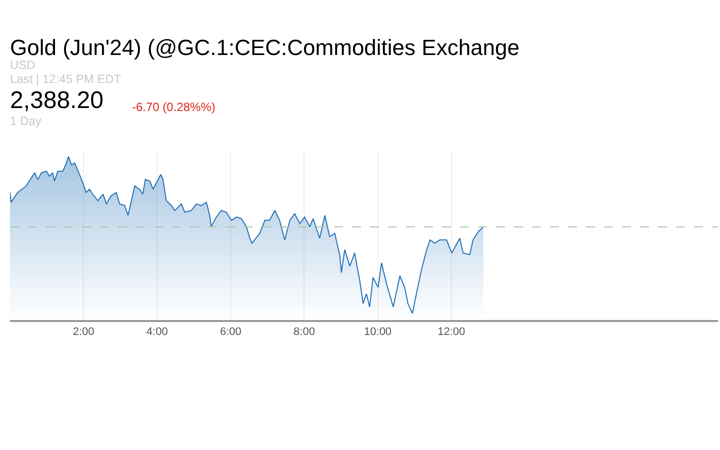 The image size is (720, 450). What do you see at coordinates (174, 107) in the screenshot?
I see `text: -6.70 (0.28%%)` at bounding box center [174, 107].